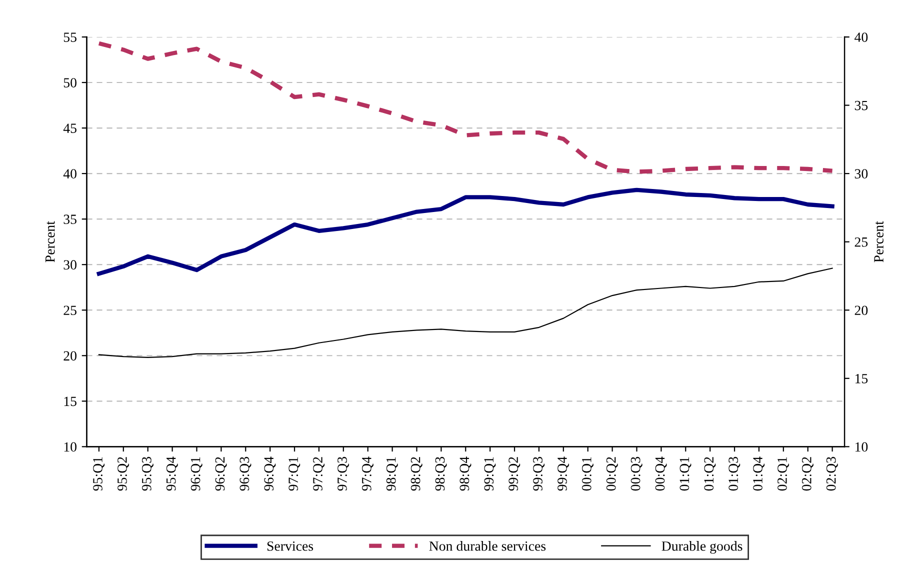 This screenshot has height=569, width=913. Describe the element at coordinates (70, 37) in the screenshot. I see `y-tick-label: 55` at that location.